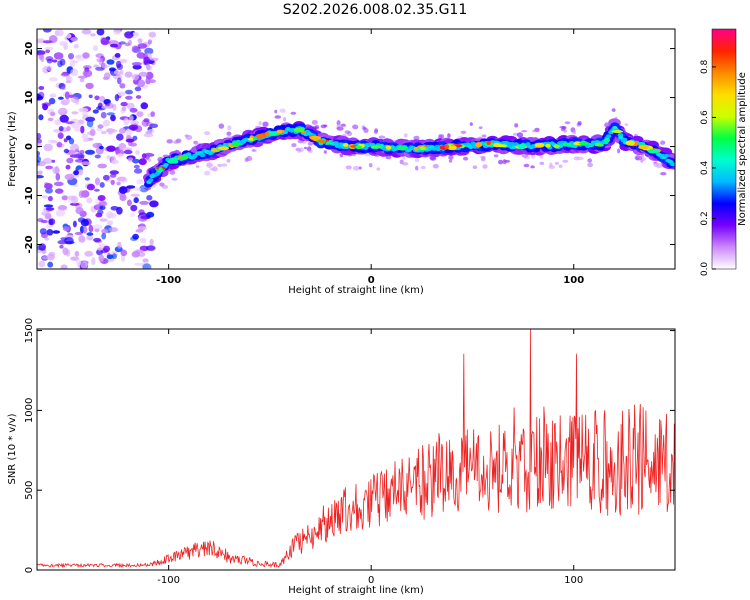  I want to click on snr-ylabel: SNR (10 * v/v), so click(12, 448).